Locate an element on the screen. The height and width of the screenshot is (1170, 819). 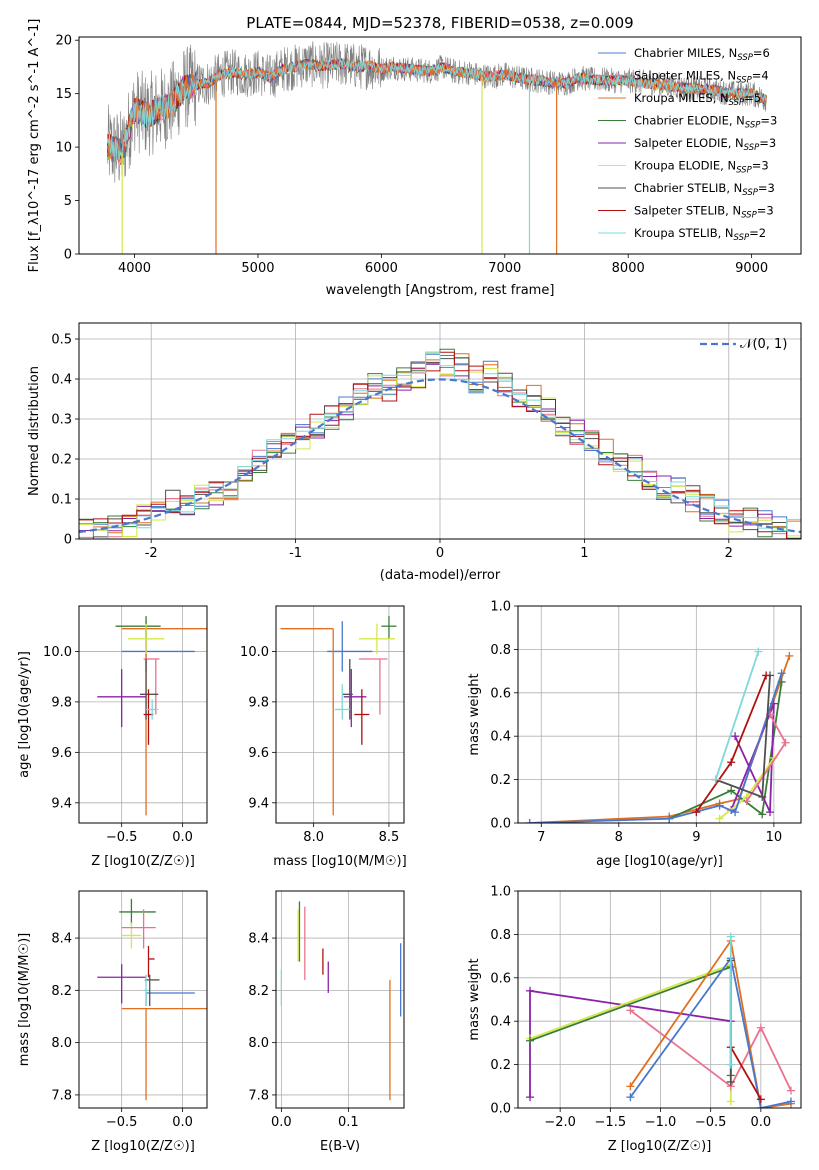
x-axis-label: Z [log10(Z/Z☉)] is located at coordinates (143, 1146).